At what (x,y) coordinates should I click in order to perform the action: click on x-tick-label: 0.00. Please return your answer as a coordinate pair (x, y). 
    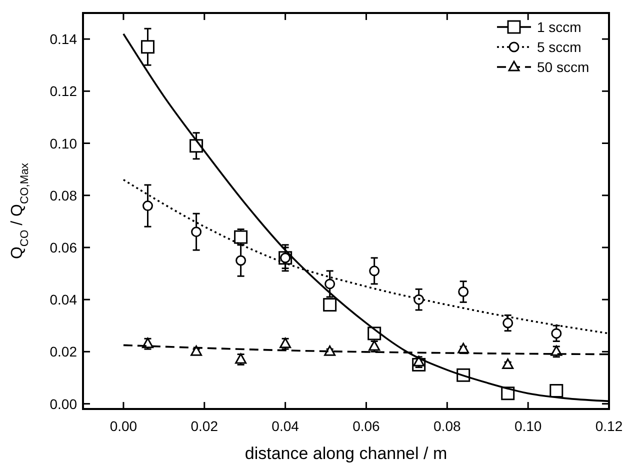
    Looking at the image, I should click on (124, 426).